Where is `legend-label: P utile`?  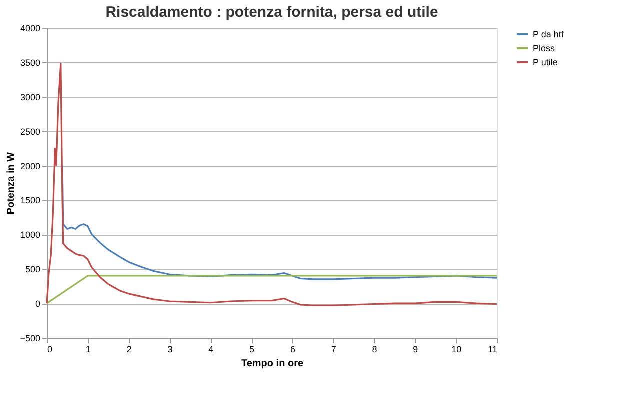 legend-label: P utile is located at coordinates (545, 63).